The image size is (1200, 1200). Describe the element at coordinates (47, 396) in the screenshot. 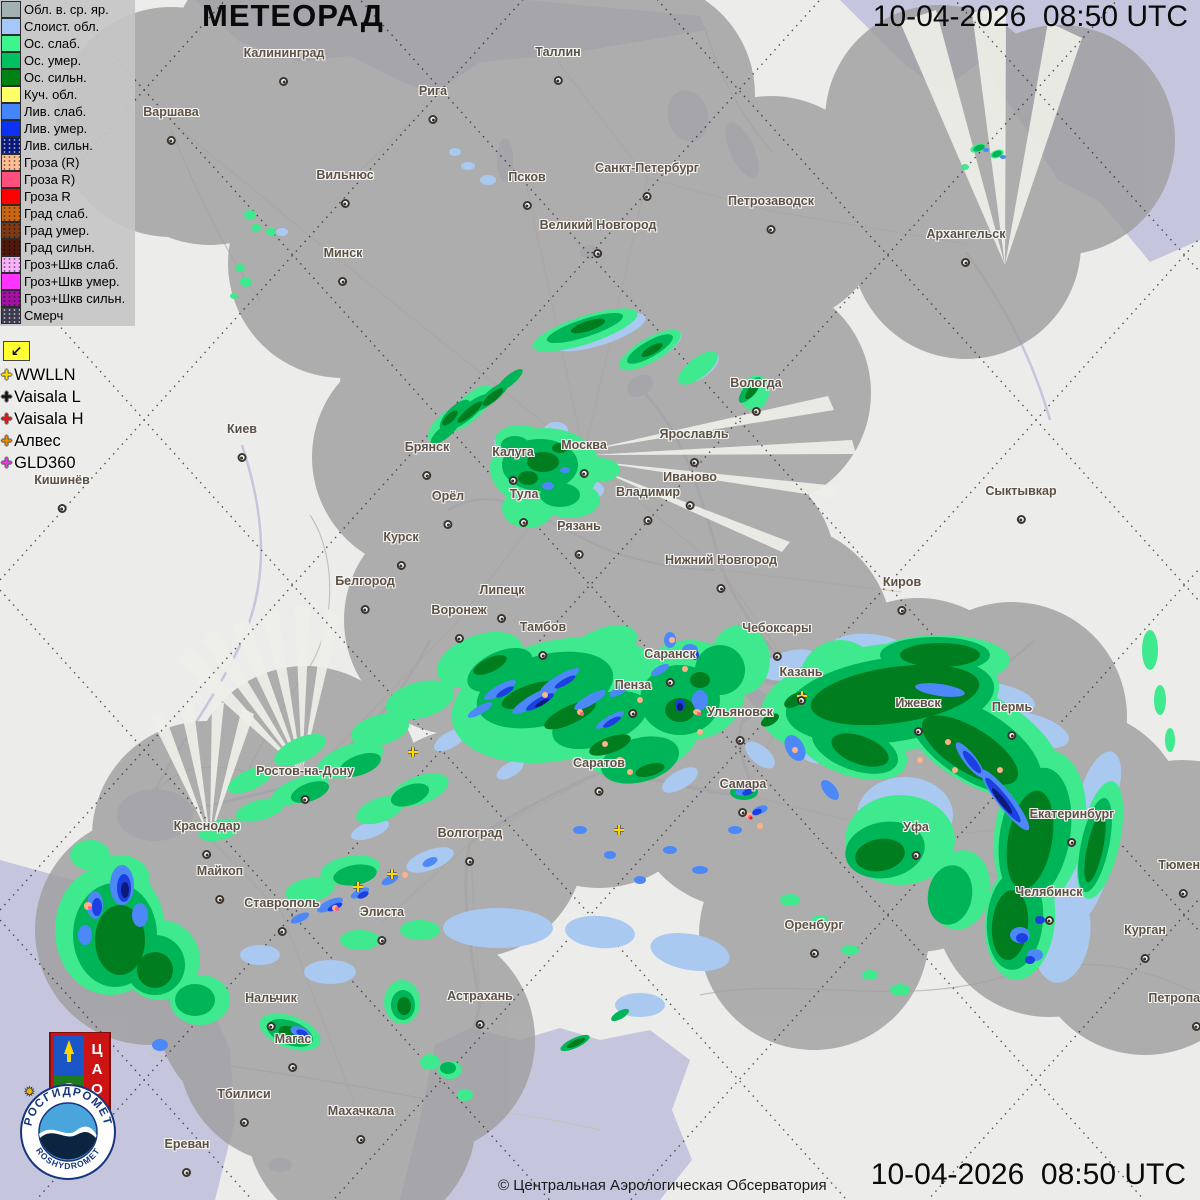

I see `lightning-source-label: Vaisala L` at that location.